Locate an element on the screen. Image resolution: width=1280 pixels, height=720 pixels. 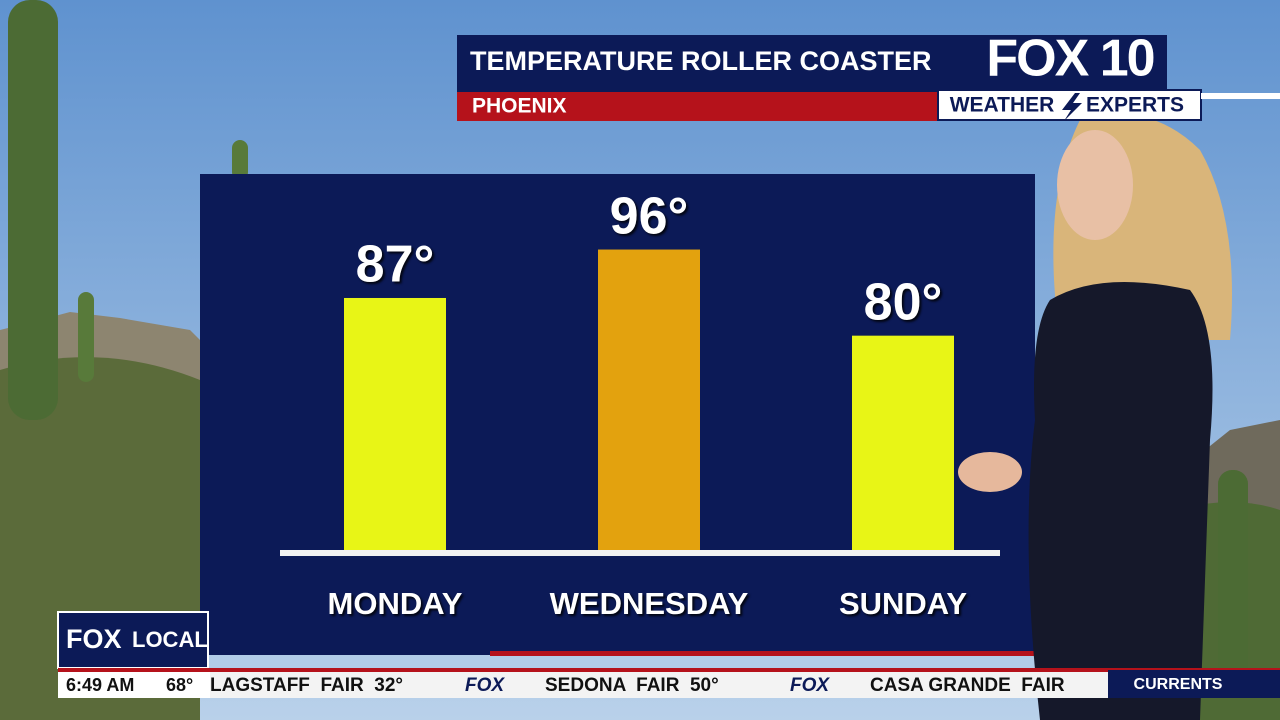
experts-experts: EXPERTS is located at coordinates (1135, 105).